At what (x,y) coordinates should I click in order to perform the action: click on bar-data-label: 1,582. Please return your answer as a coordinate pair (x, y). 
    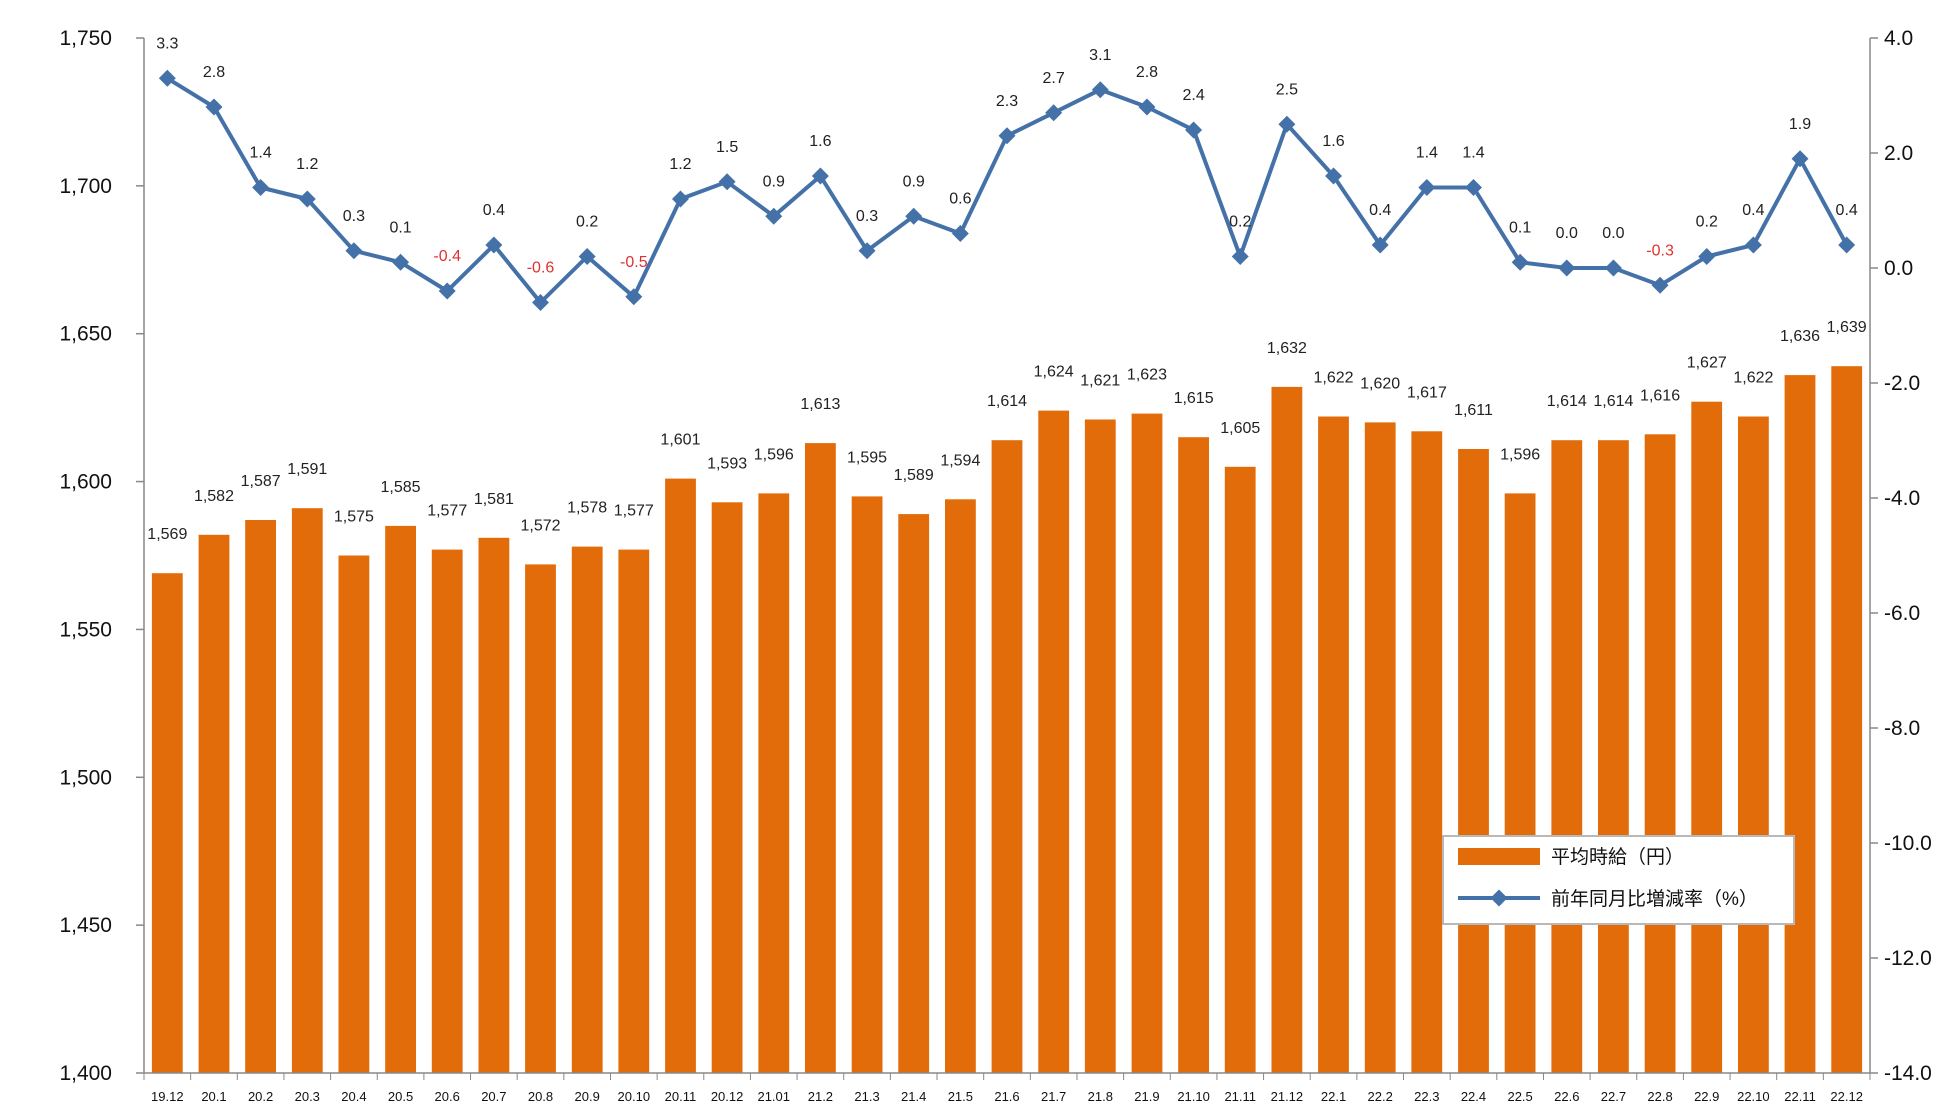
    Looking at the image, I should click on (214, 496).